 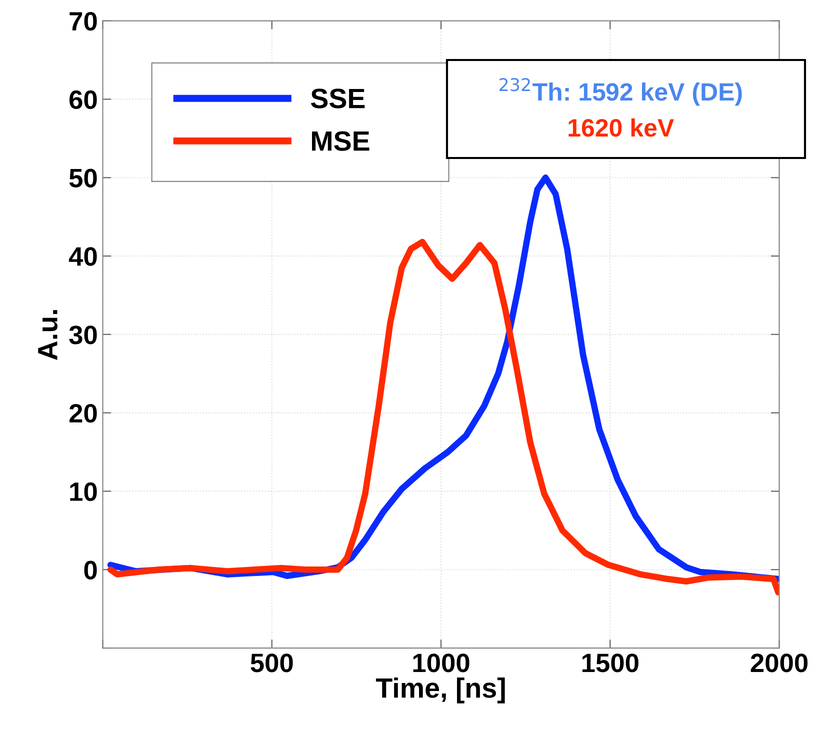 What do you see at coordinates (90, 570) in the screenshot?
I see `y-tick-label: 0` at bounding box center [90, 570].